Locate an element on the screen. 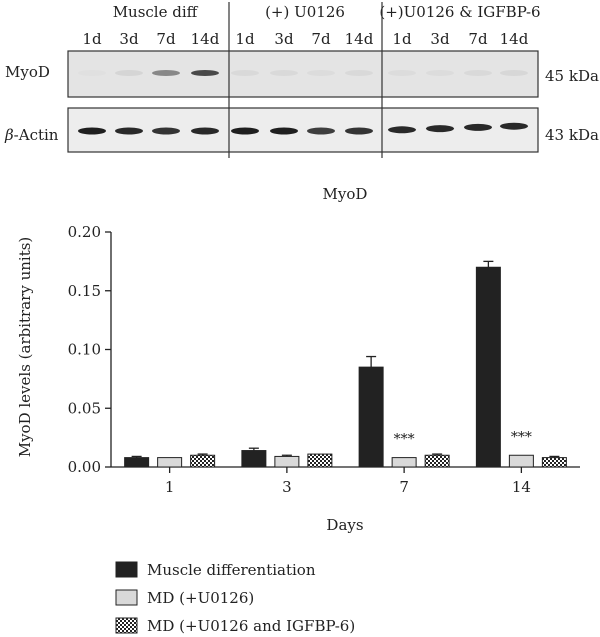 This screenshot has height=637, width=600. legend-label: Muscle differentiation is located at coordinates (231, 570).